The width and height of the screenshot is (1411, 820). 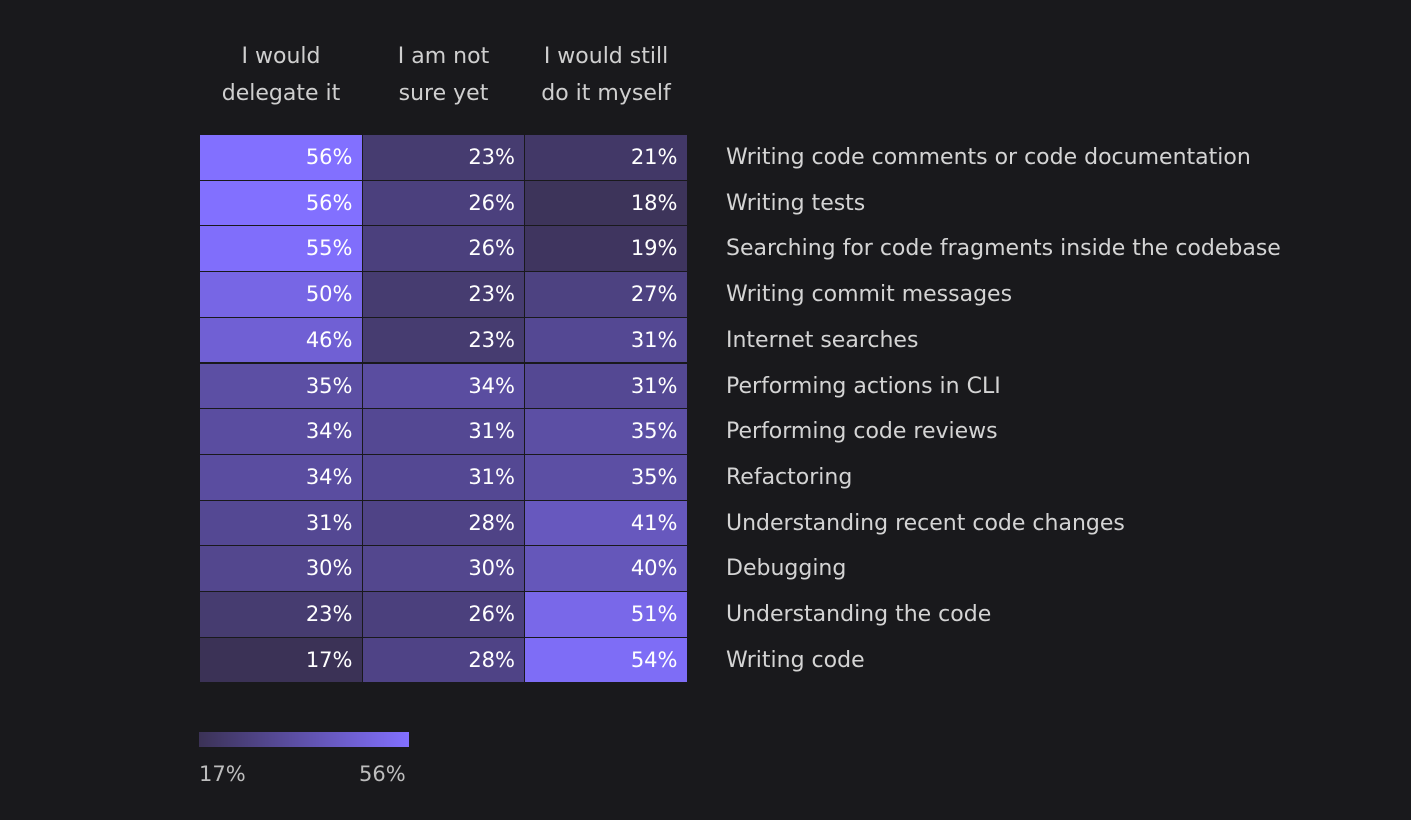 What do you see at coordinates (281, 75) in the screenshot?
I see `column-header: I would delegate it` at bounding box center [281, 75].